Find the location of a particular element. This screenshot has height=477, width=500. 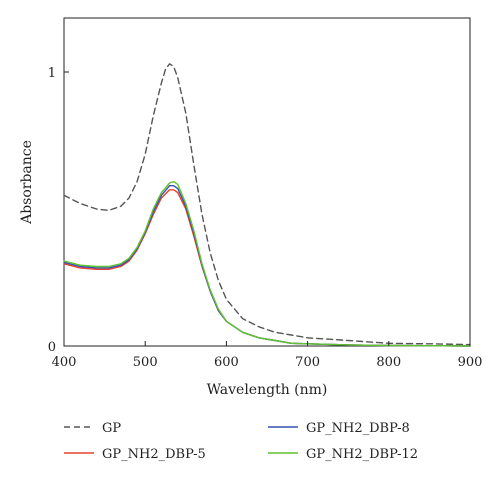

legend: GP GP_NH2_DBP-5 GP_NH2_DBP-8 GP_NH2_DBP-12 is located at coordinates (241, 441).